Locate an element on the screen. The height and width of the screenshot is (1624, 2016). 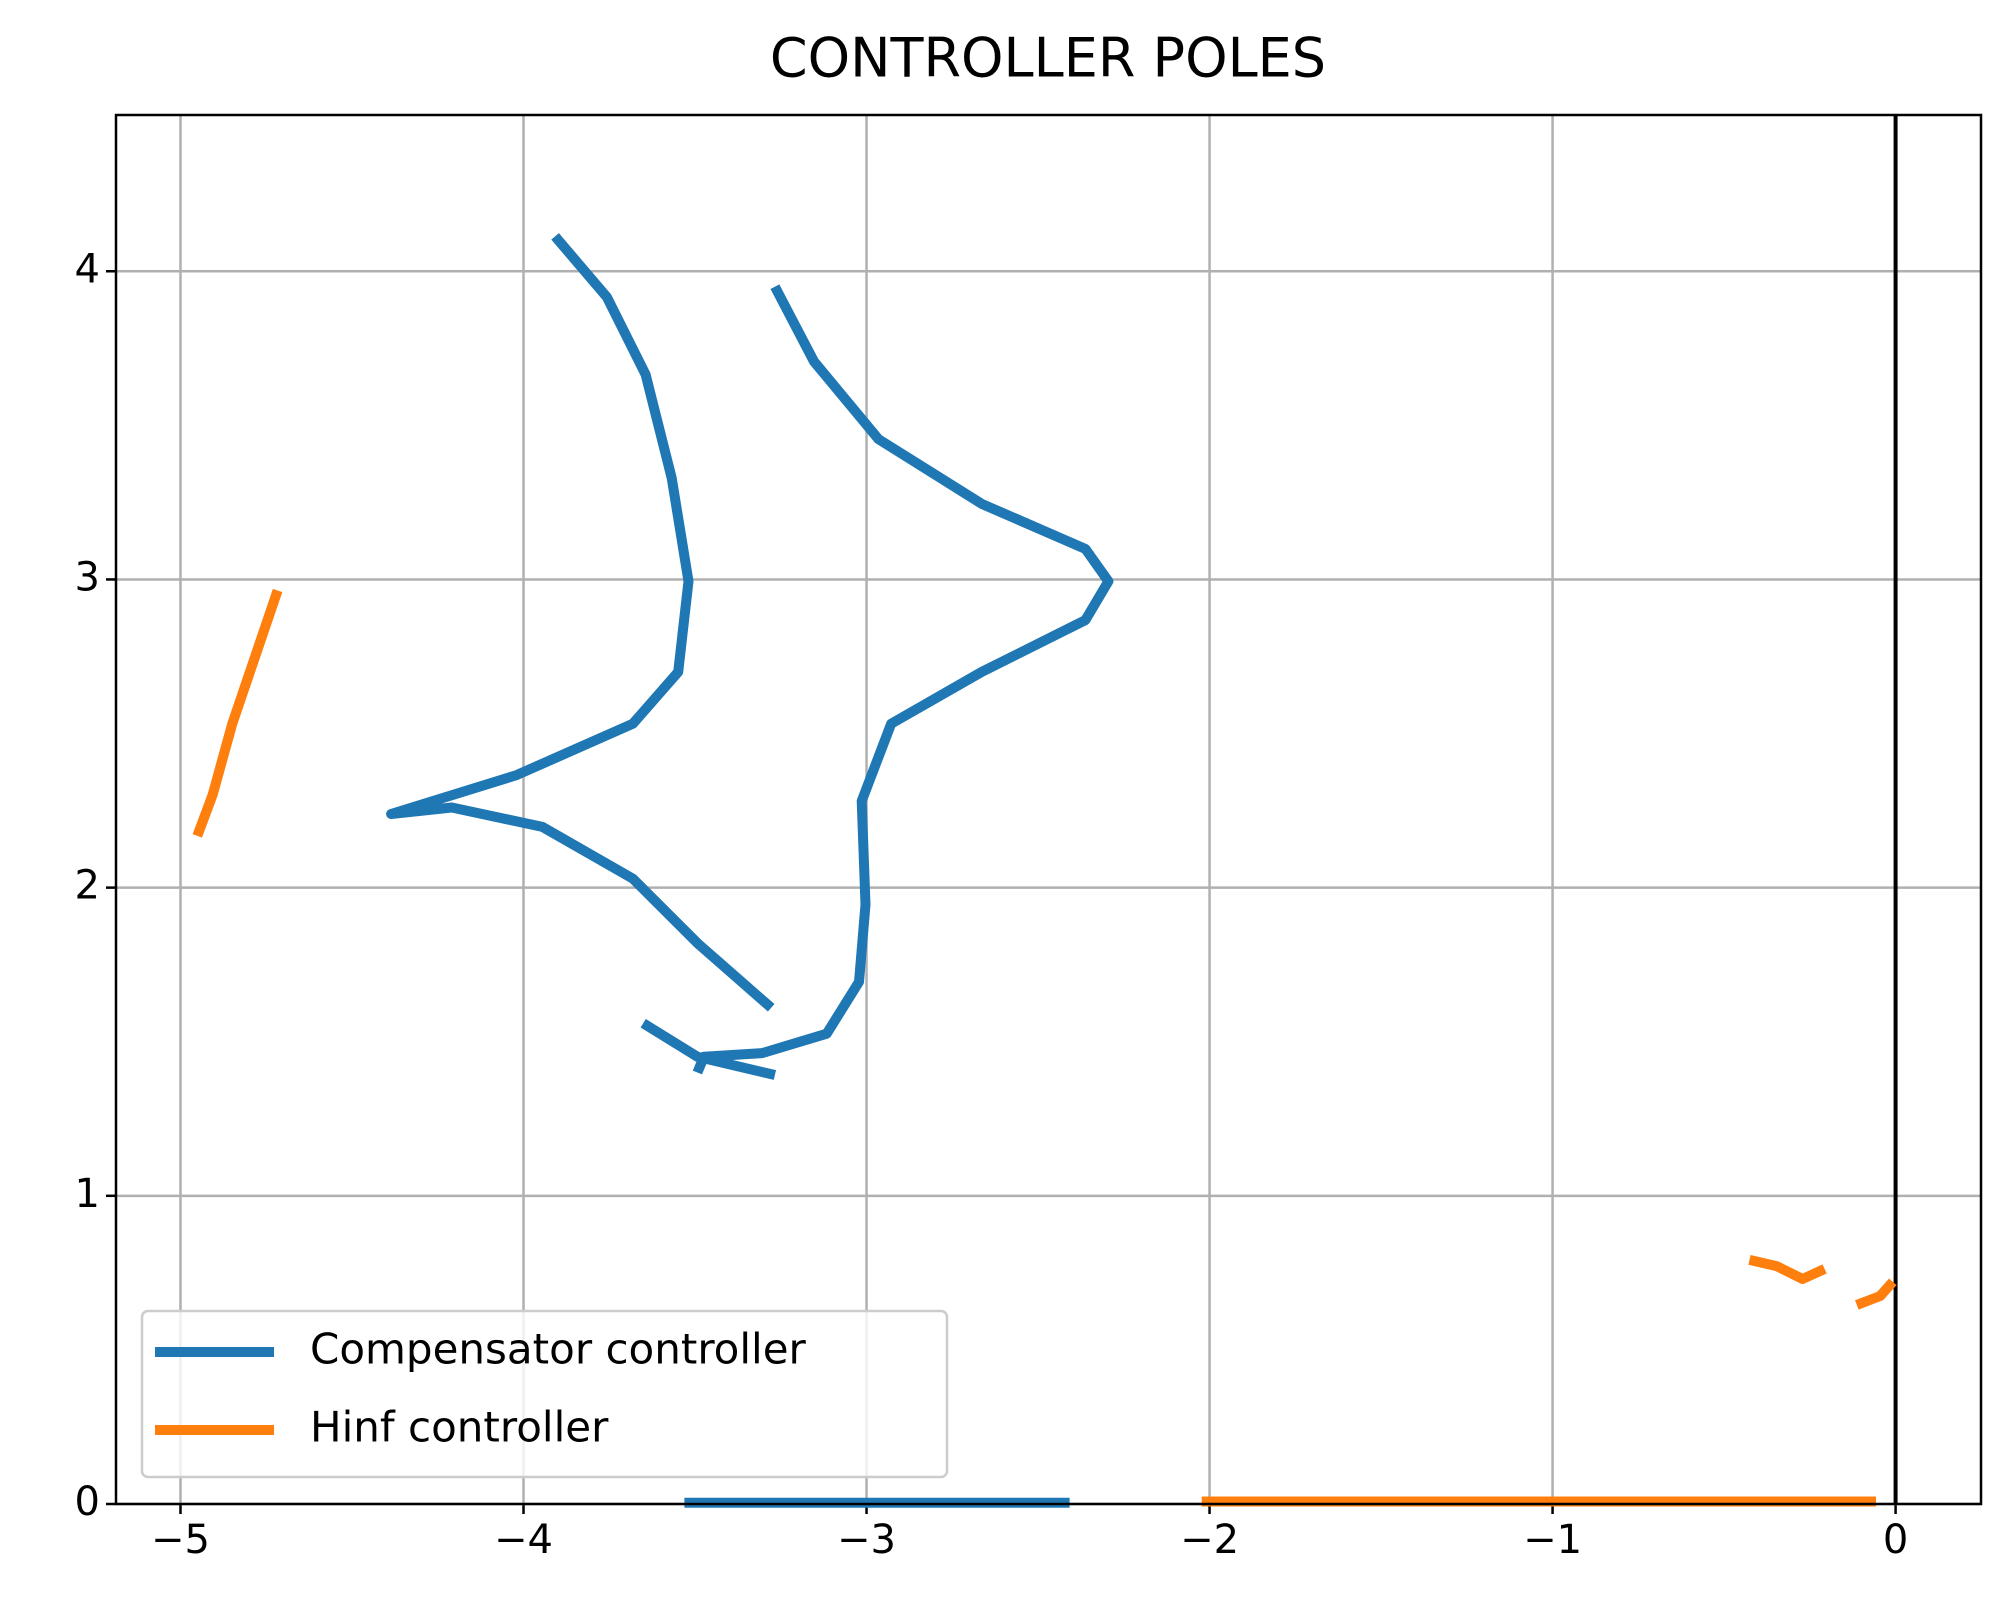
chart-title: CONTROLLER POLES is located at coordinates (1048, 58).